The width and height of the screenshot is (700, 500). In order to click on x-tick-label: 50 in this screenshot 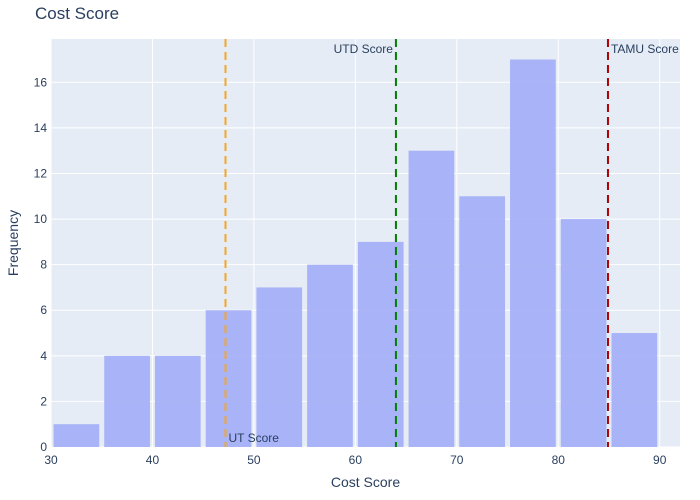, I will do `click(254, 460)`.